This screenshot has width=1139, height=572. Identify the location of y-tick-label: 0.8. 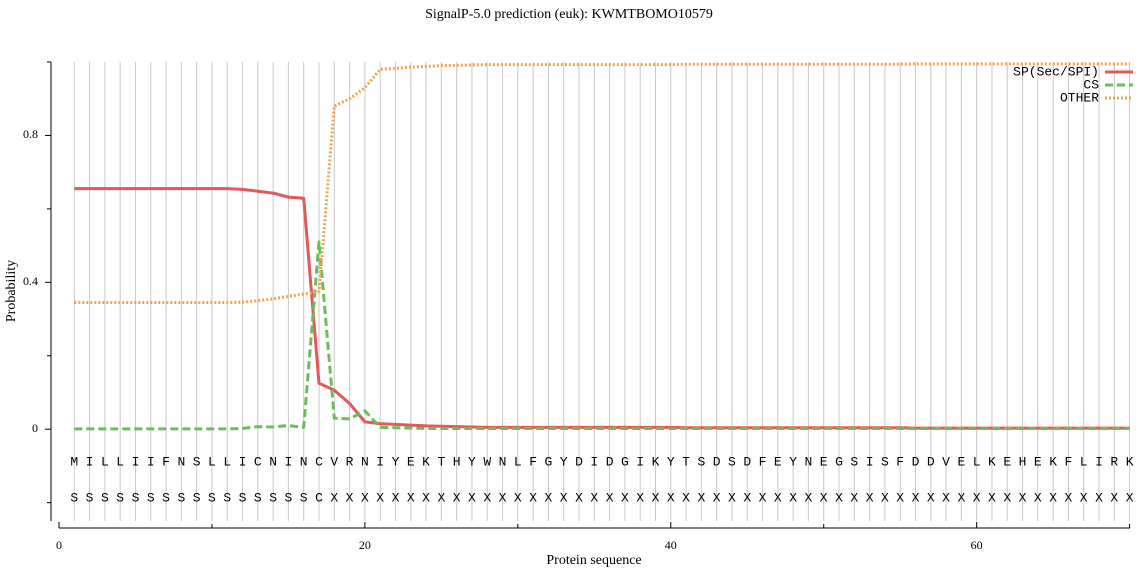
(30, 134).